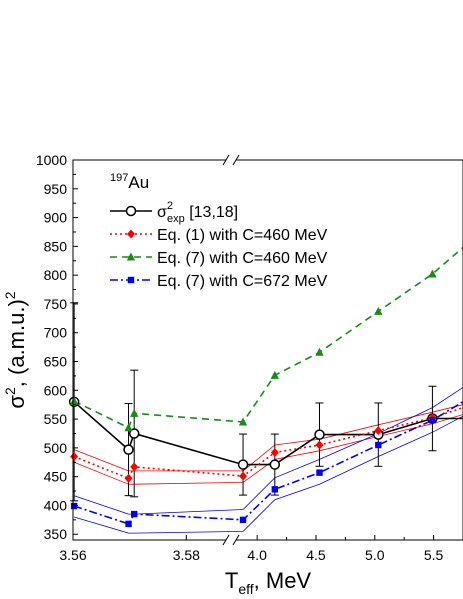 This screenshot has height=599, width=463. Describe the element at coordinates (56, 304) in the screenshot. I see `y-tick-label: 750` at that location.